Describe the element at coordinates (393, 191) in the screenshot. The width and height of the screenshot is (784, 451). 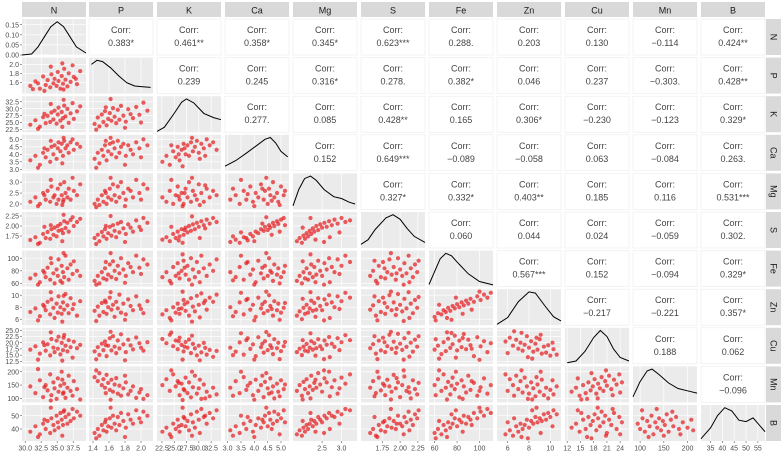
I see `panel-mg-s: Corr:0.327*` at that location.